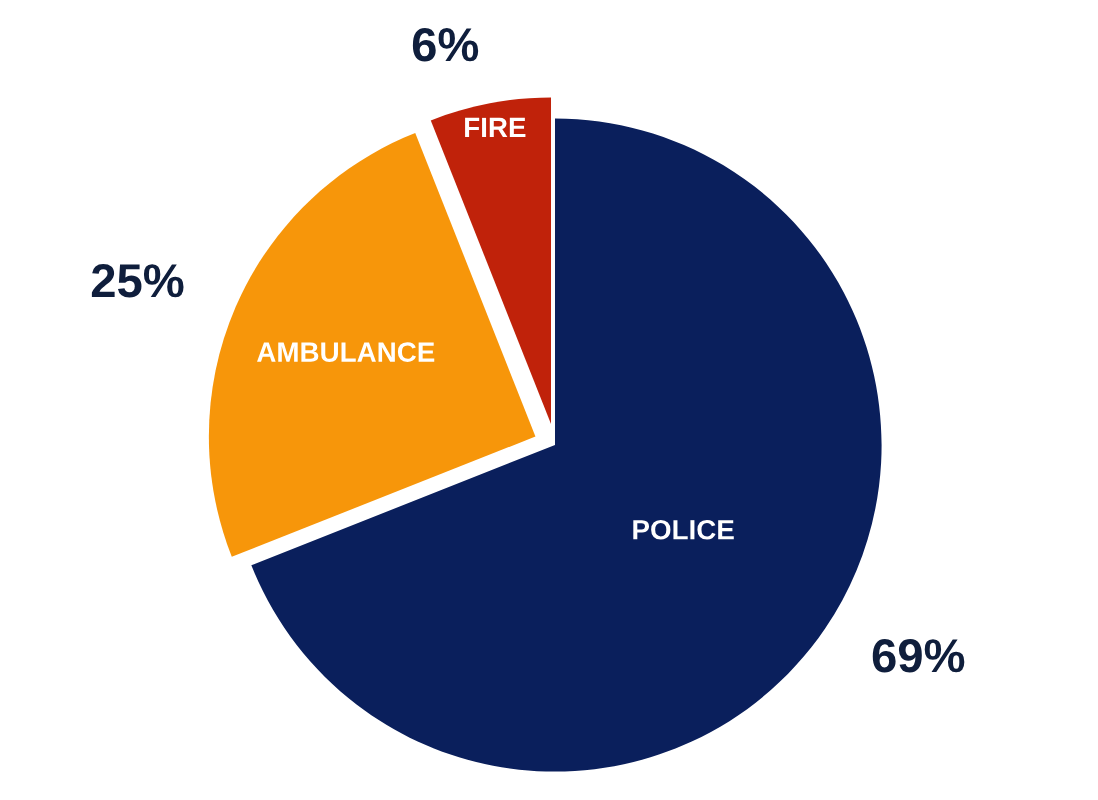 The height and width of the screenshot is (800, 1098). What do you see at coordinates (445, 44) in the screenshot?
I see `data-label: 6%` at bounding box center [445, 44].